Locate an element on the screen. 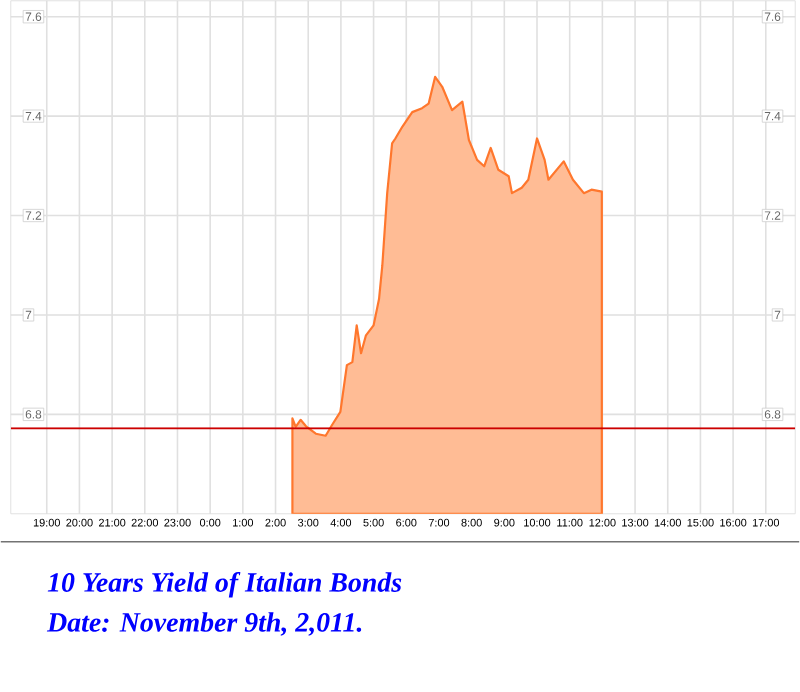  text: 10 Years Yield of Italian Bonds is located at coordinates (224, 585).